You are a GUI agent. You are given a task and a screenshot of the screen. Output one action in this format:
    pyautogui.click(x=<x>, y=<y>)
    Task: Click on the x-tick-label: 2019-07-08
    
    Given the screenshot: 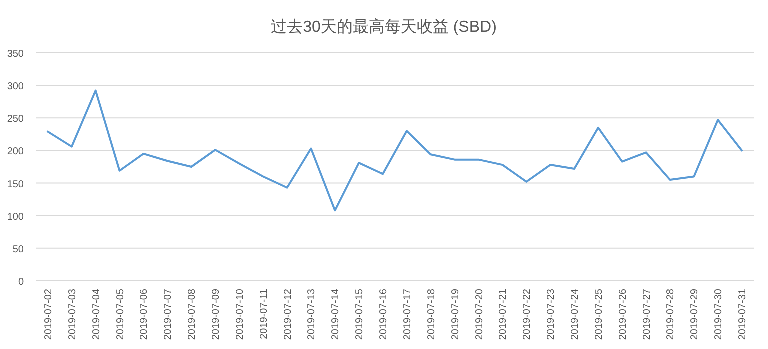 What is the action you would take?
    pyautogui.click(x=192, y=314)
    